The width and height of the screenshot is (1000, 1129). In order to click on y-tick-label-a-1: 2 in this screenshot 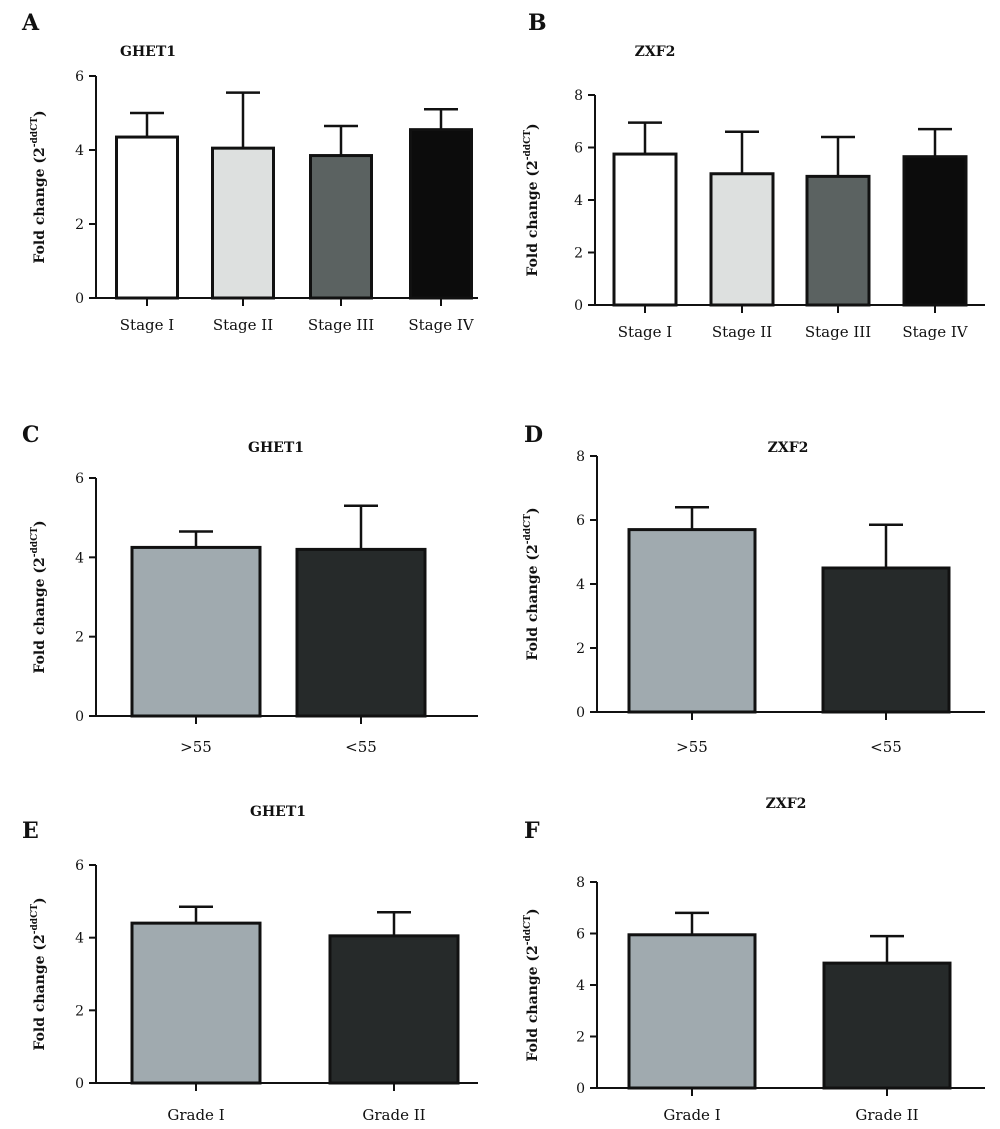, I will do `click(79, 225)`.